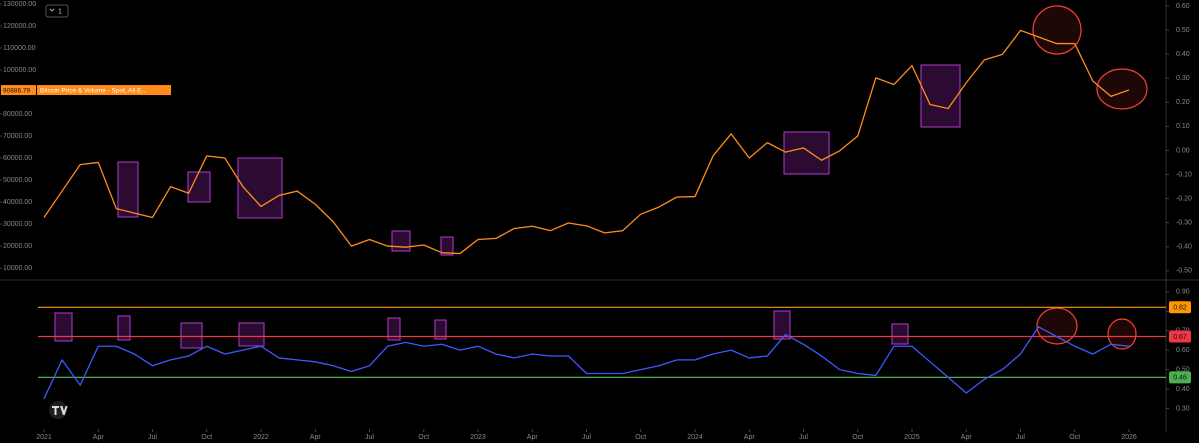 The height and width of the screenshot is (443, 1199). Describe the element at coordinates (1184, 247) in the screenshot. I see `y2-tick-label: -0.40` at that location.